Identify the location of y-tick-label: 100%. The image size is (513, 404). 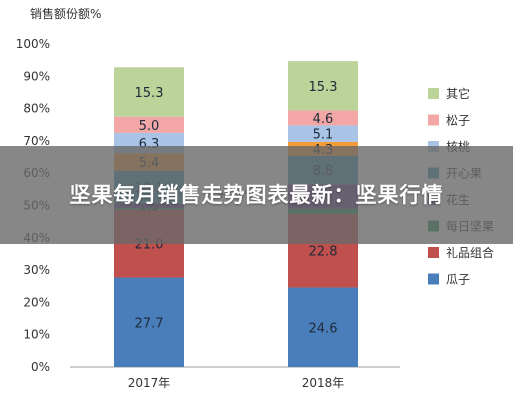
(33, 44).